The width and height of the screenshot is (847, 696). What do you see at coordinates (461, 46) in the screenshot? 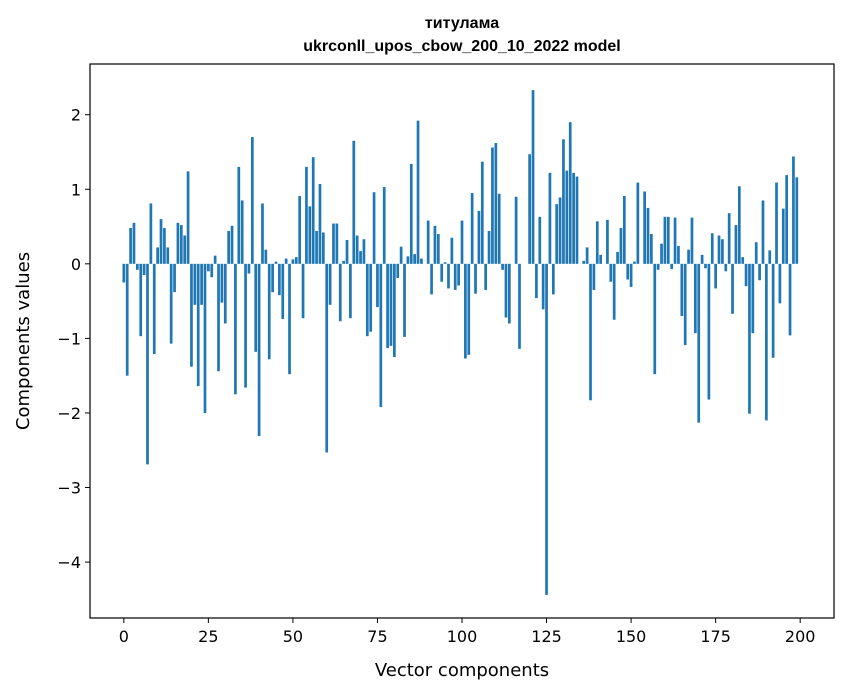
I see `chart-subtitle: ukrconll_upos_cbow_200_10_2022 model` at bounding box center [461, 46].